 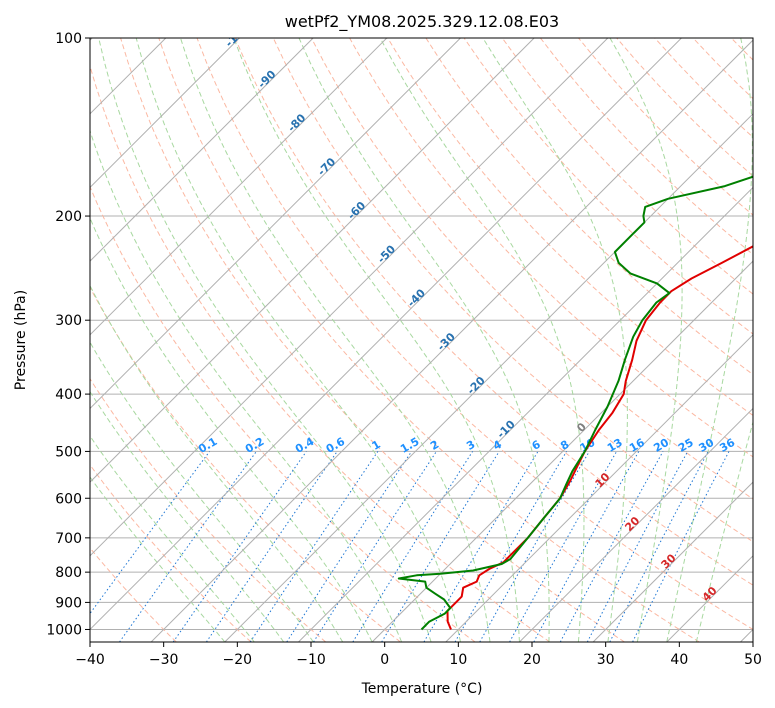 I want to click on y-tick-label: 100, so click(x=68, y=39).